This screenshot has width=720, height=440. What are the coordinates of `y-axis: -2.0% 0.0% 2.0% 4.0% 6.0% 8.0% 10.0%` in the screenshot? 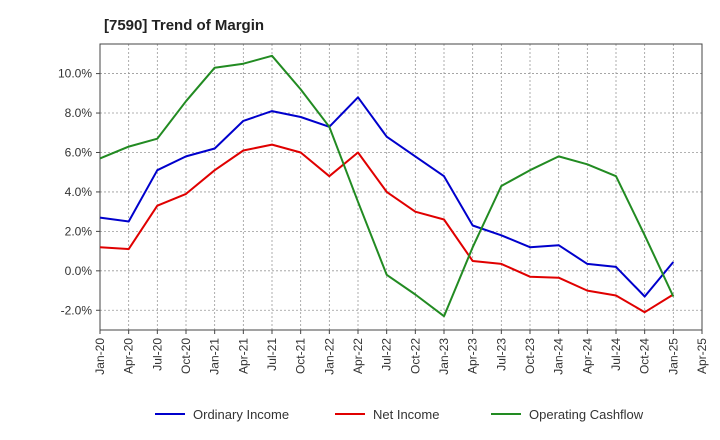 It's located at (79, 192).